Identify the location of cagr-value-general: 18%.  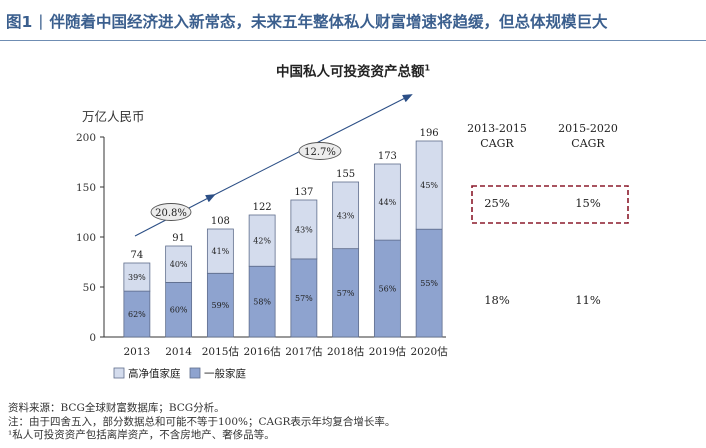
(497, 300).